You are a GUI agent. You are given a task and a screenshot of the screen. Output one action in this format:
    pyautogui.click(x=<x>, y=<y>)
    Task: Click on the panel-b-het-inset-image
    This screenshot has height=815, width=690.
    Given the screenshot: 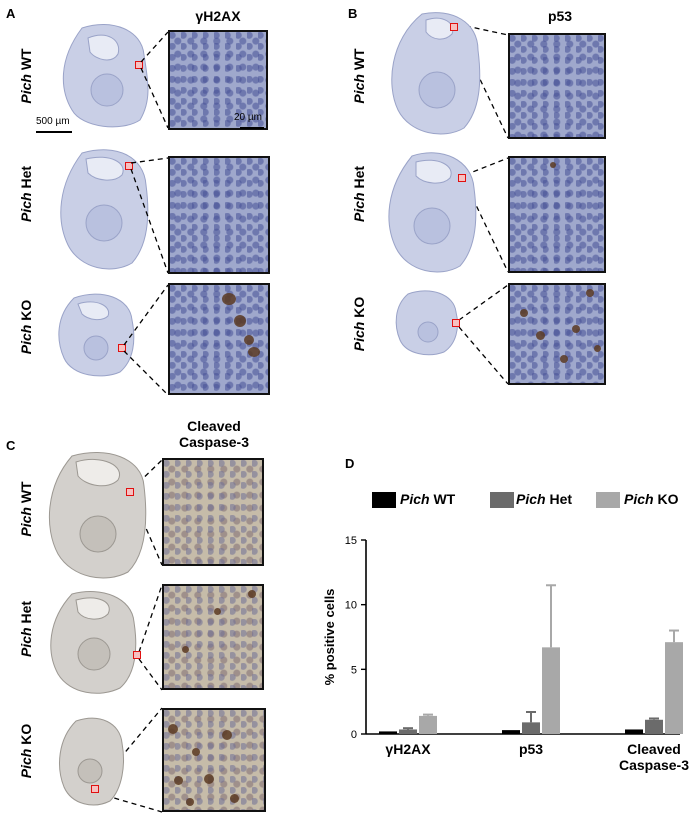 What is the action you would take?
    pyautogui.click(x=557, y=214)
    